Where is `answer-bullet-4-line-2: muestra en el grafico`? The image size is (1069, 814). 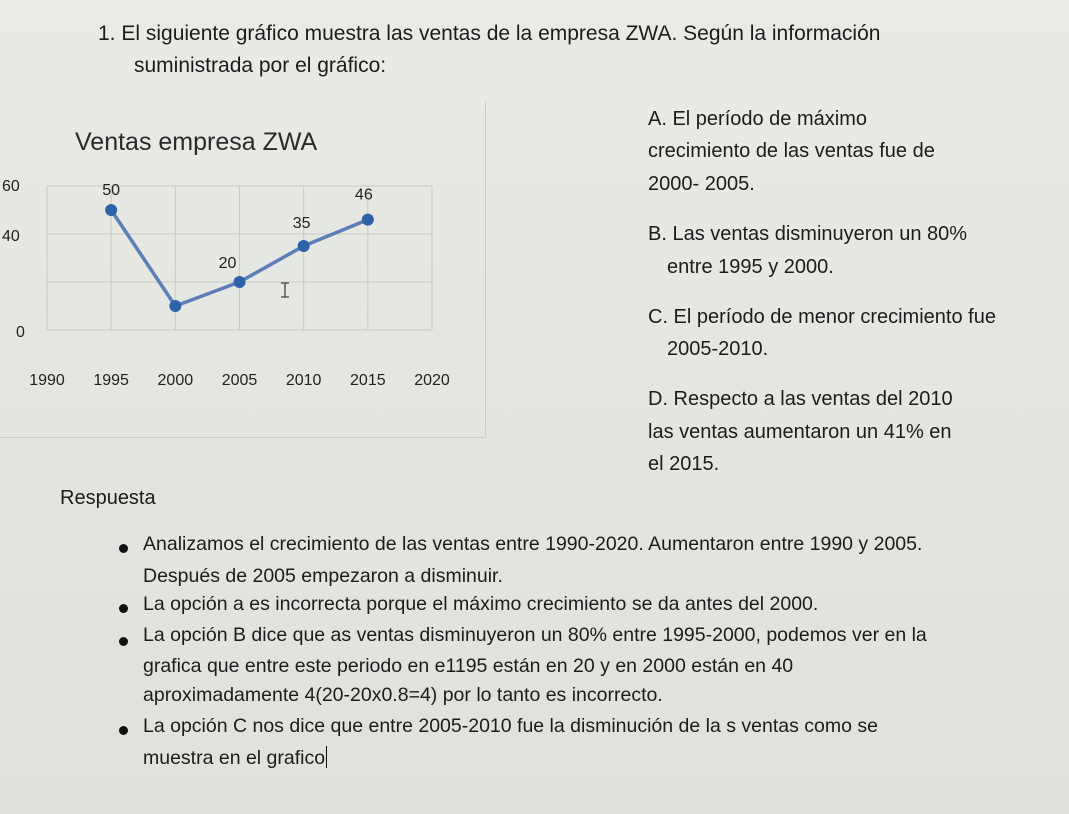 answer-bullet-4-line-2: muestra en el grafico is located at coordinates (235, 758).